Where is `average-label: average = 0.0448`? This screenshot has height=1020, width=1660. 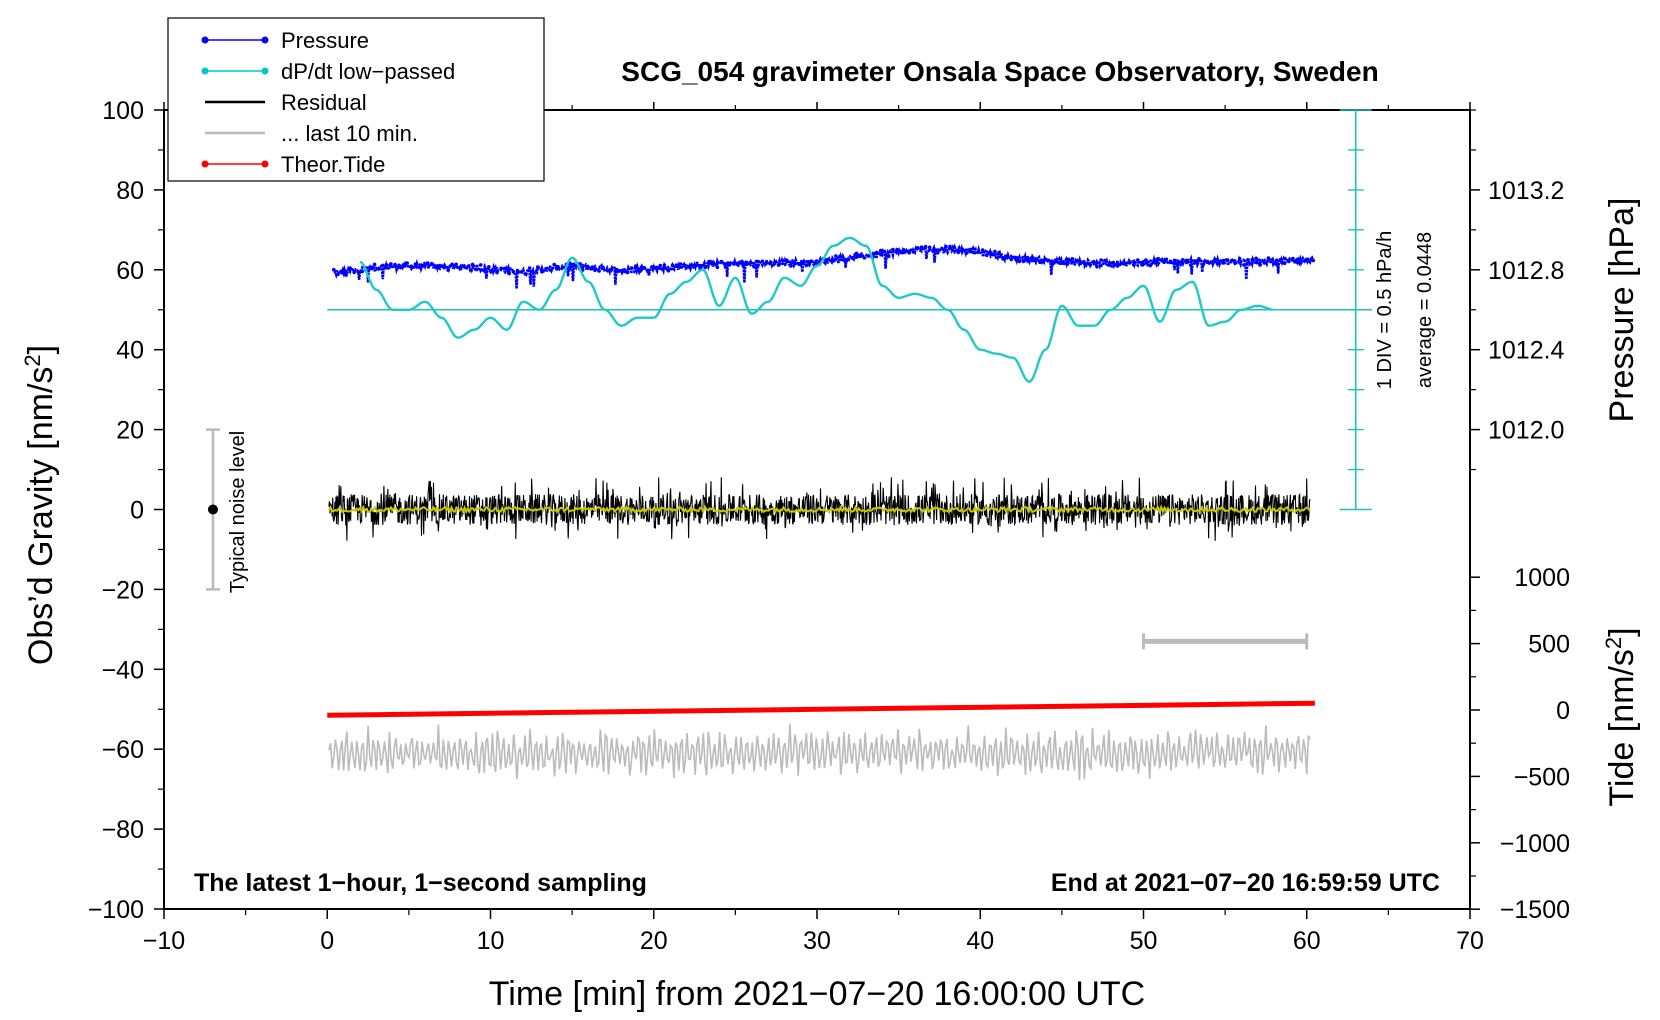
average-label: average = 0.0448 is located at coordinates (1425, 310).